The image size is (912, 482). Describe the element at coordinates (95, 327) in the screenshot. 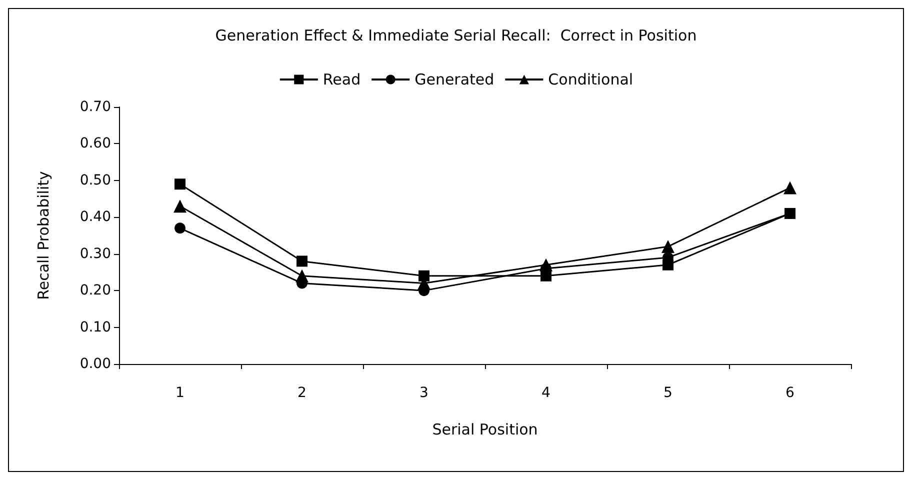

I see `y-tick-label: 0.10` at that location.